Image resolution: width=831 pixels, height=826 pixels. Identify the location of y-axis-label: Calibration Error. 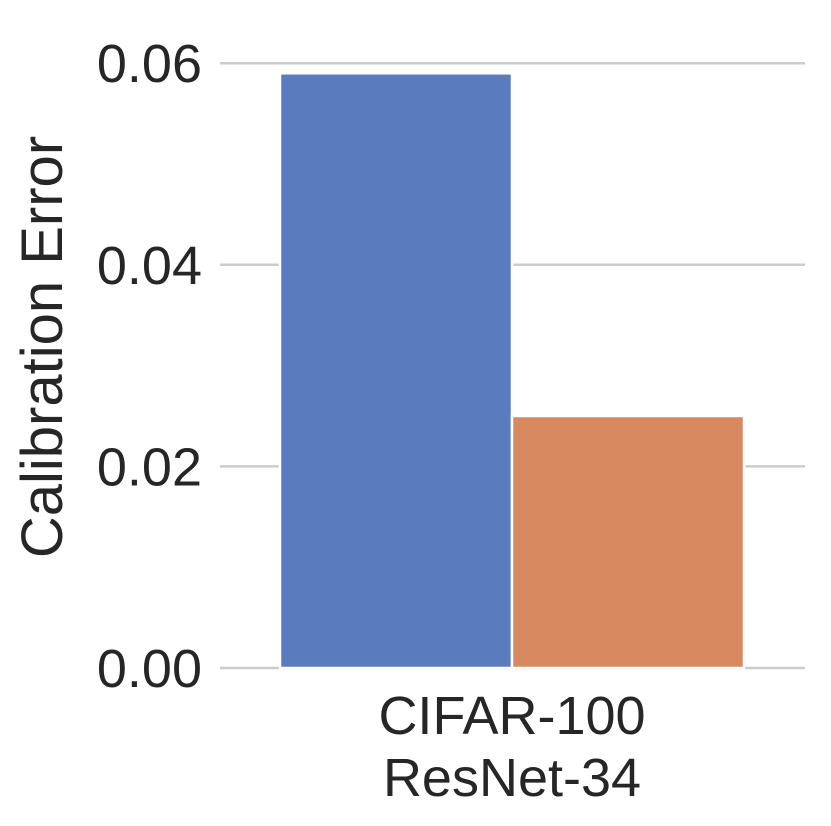
(42, 347).